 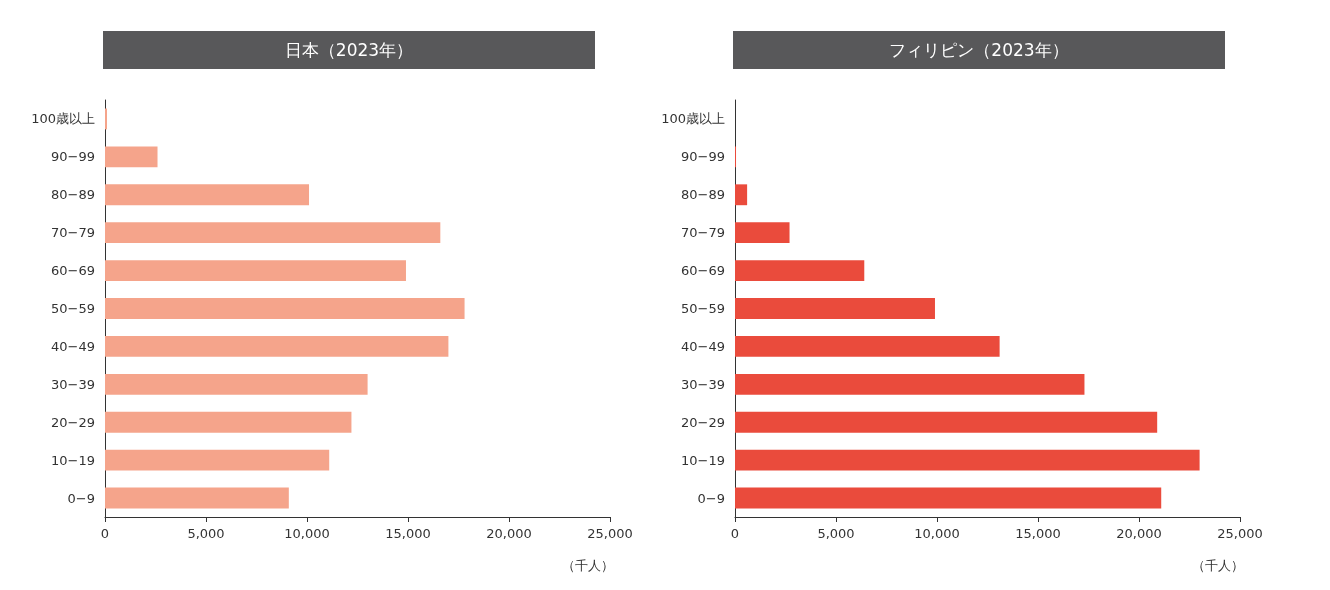 I want to click on chart-title: フィリピン（2023年）, so click(x=979, y=50).